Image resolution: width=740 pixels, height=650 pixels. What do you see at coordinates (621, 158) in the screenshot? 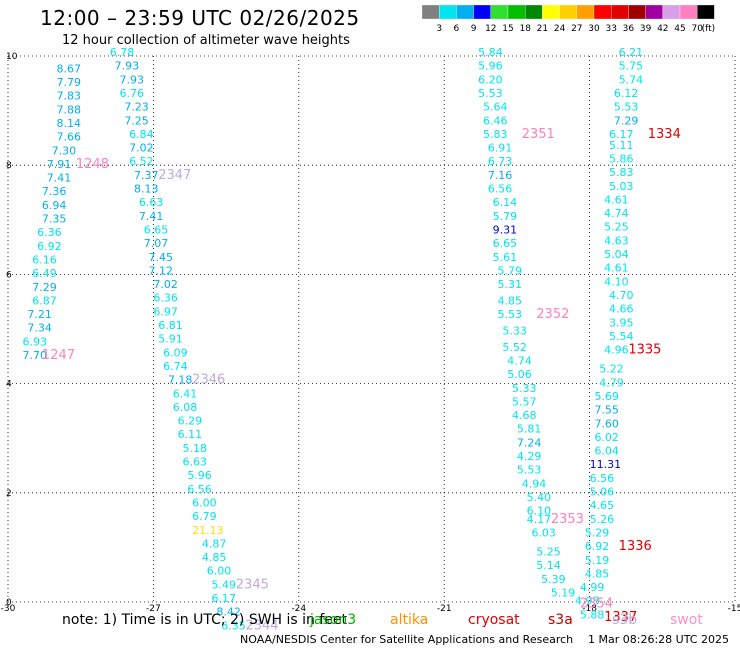
I see `wave-height-label: 5.86` at bounding box center [621, 158].